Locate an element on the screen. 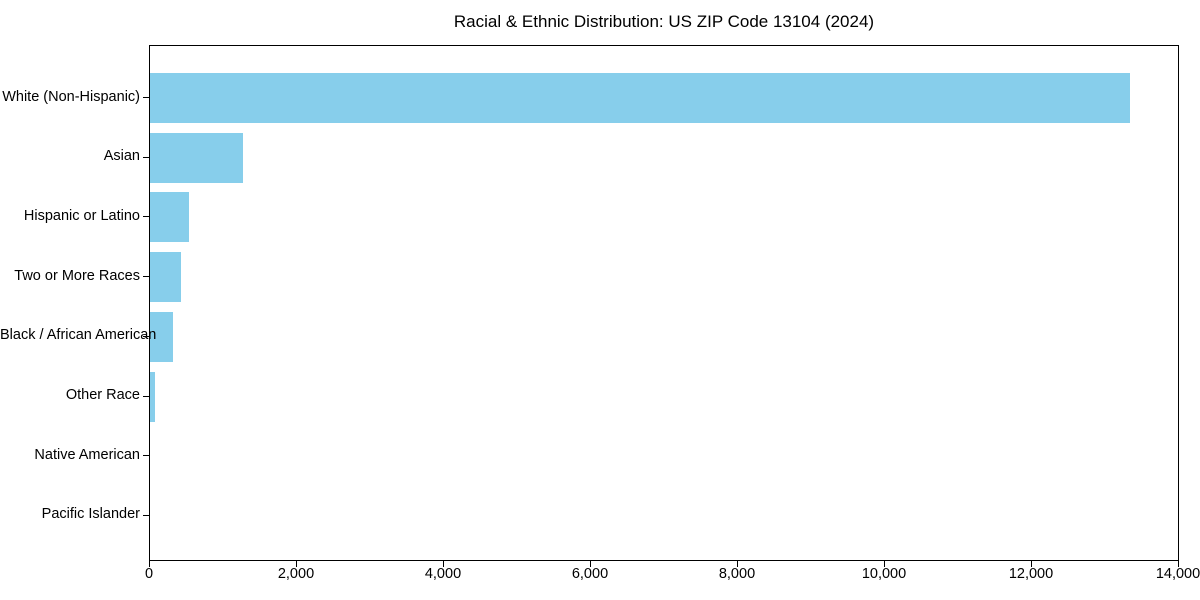 The width and height of the screenshot is (1200, 600). y-tick-label: Native American is located at coordinates (87, 454).